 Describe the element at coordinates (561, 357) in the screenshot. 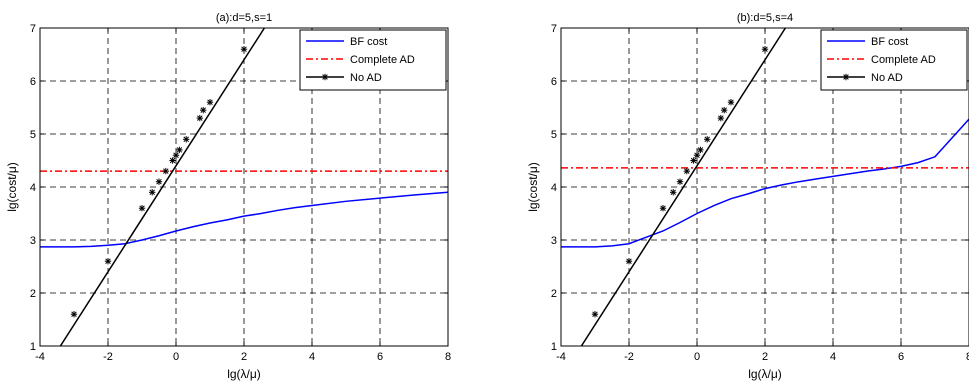

I see `chart-1-xtick-label-0: -4` at that location.